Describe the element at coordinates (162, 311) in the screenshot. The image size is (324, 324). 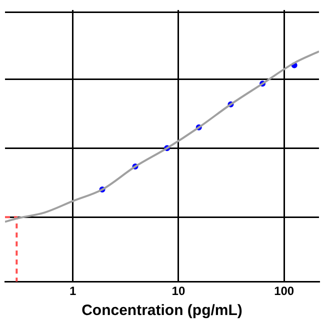
I see `x-axis-title: Concentration (pg/mL)` at that location.